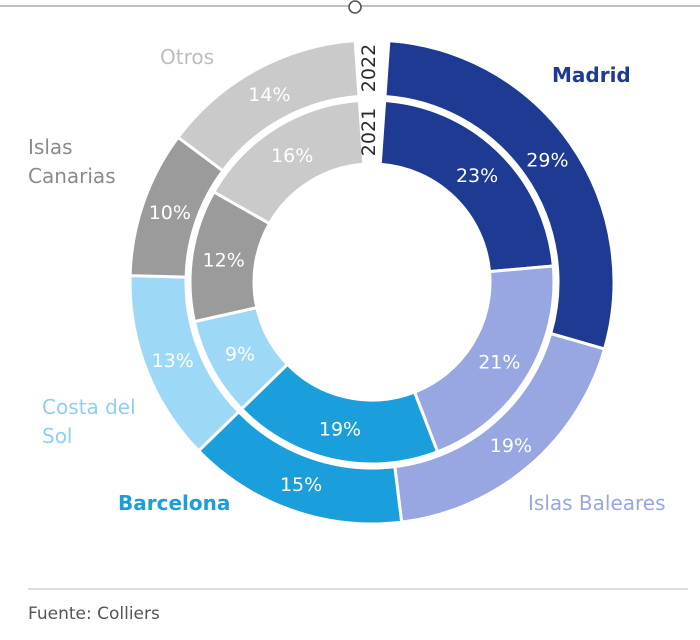 The height and width of the screenshot is (640, 700). What do you see at coordinates (170, 213) in the screenshot?
I see `value-label-2022-islas-canarias: 10%` at bounding box center [170, 213].